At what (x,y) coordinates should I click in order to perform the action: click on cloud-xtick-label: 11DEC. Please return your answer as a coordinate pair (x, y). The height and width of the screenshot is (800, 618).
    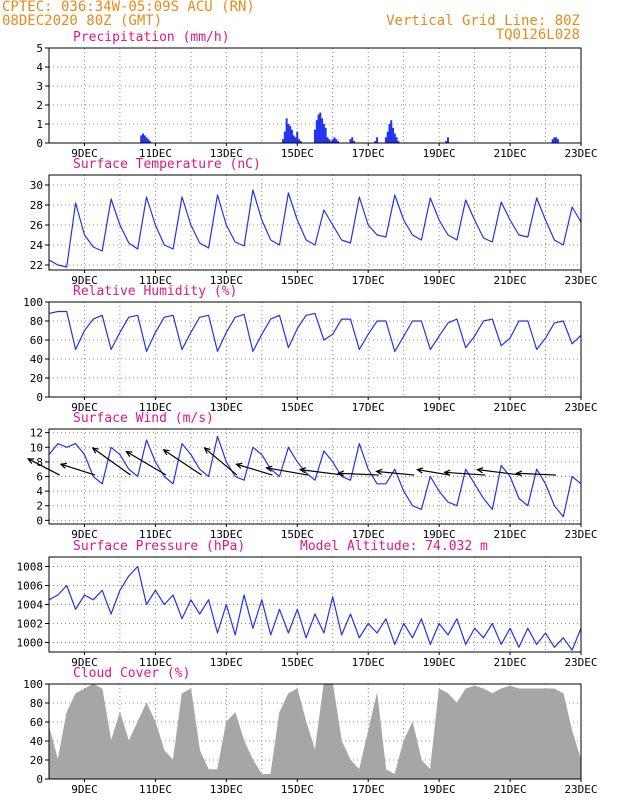
    Looking at the image, I should click on (155, 789).